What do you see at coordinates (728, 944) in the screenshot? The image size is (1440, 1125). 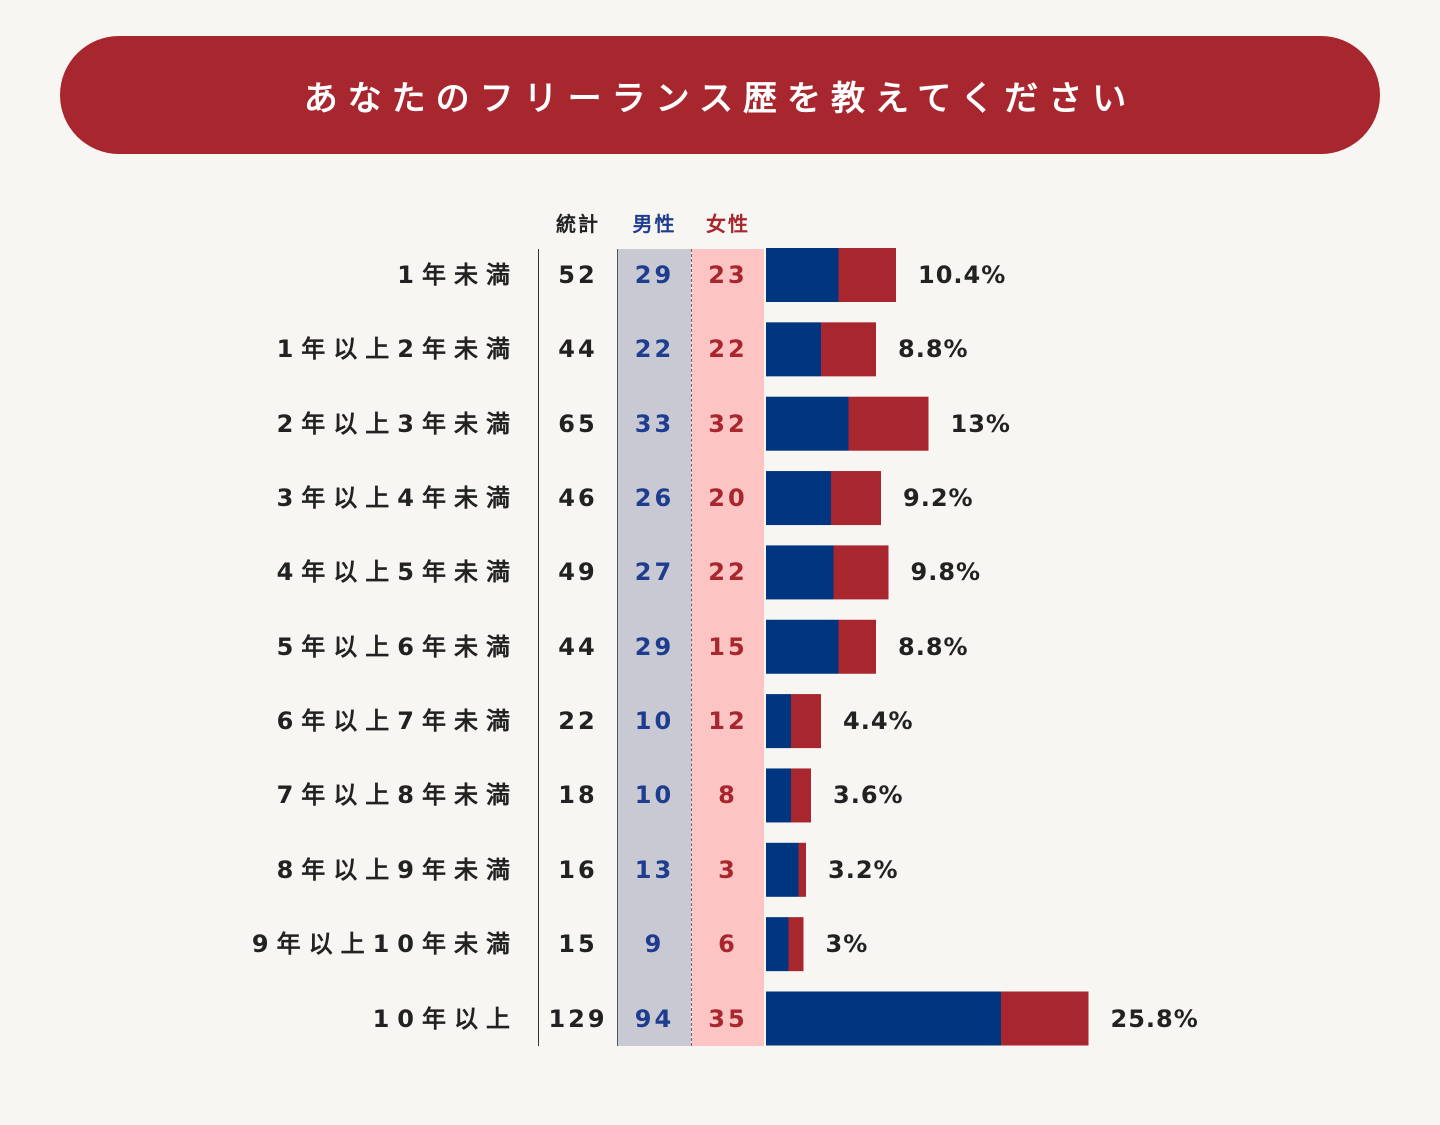 I see `female-value: 6` at bounding box center [728, 944].